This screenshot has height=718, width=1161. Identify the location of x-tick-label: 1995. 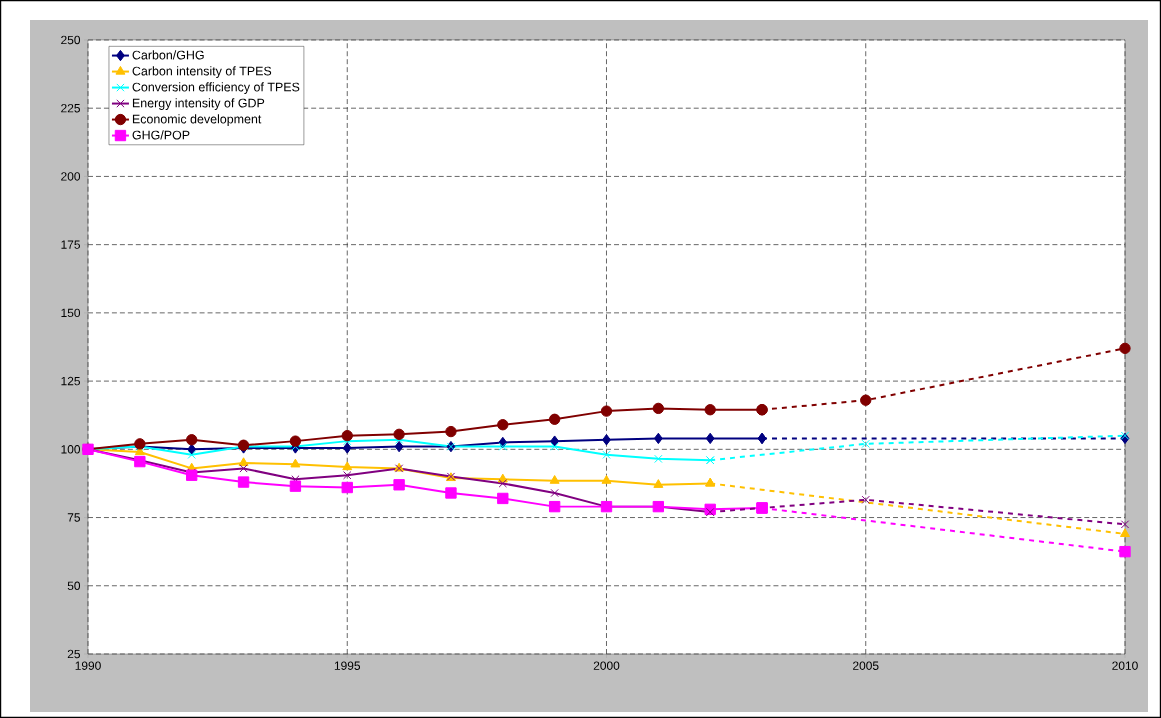
(347, 665).